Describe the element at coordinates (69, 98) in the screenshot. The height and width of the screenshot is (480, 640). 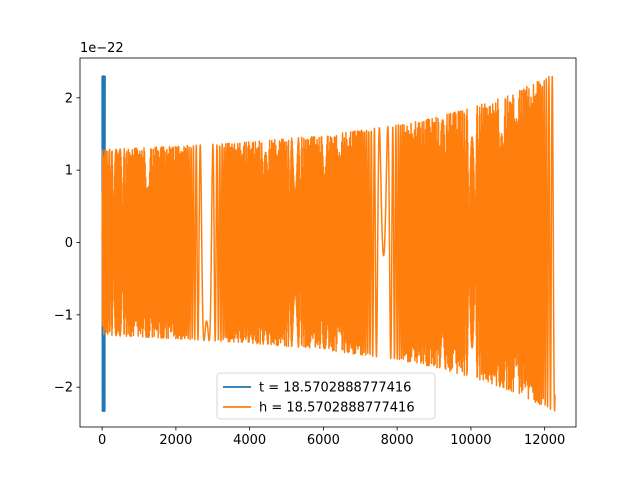
I see `y-tick-label: 2` at that location.